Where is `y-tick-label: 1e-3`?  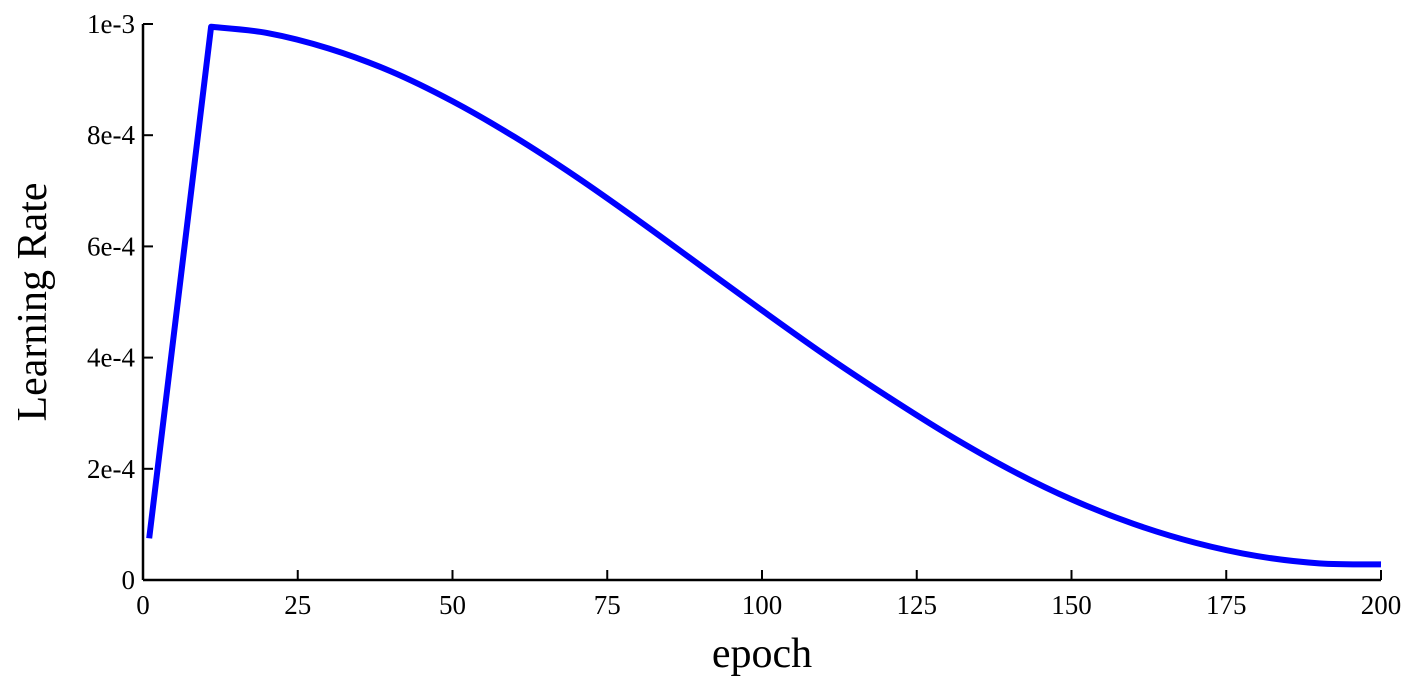
y-tick-label: 1e-3 is located at coordinates (111, 24).